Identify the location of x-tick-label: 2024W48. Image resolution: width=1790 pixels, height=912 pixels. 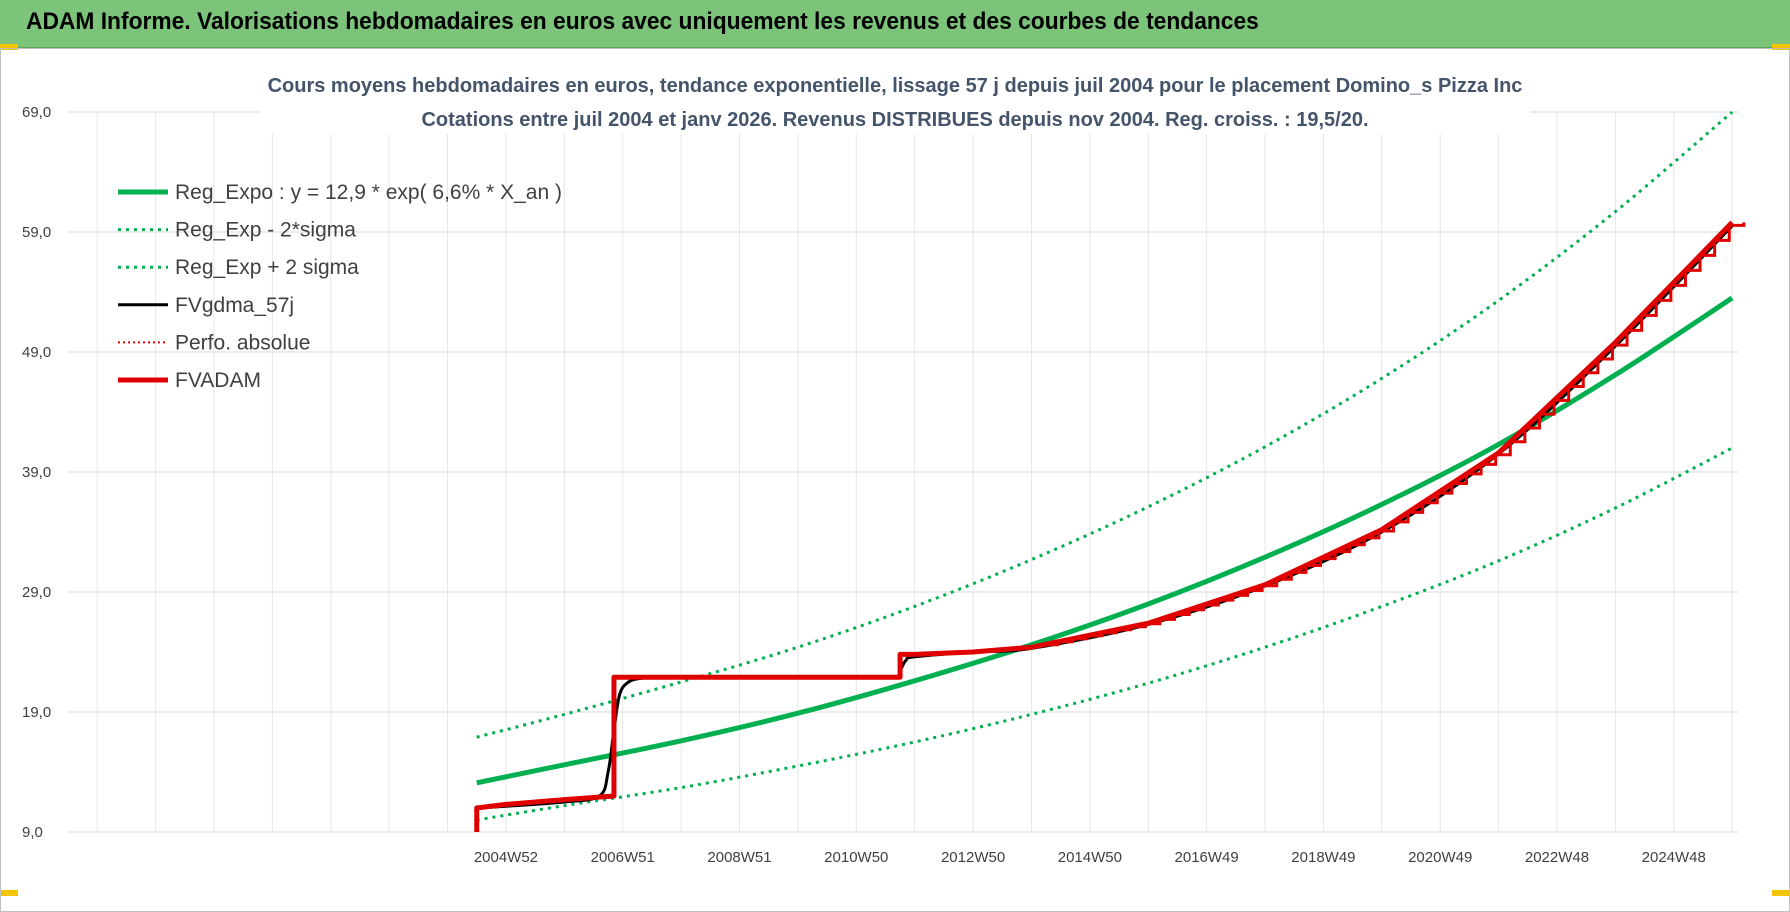
(1674, 857).